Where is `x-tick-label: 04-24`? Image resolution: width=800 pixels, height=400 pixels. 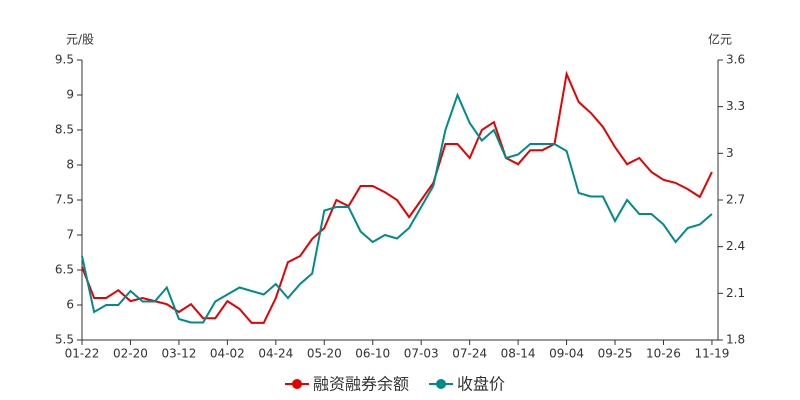
x-tick-label: 04-24 is located at coordinates (275, 354).